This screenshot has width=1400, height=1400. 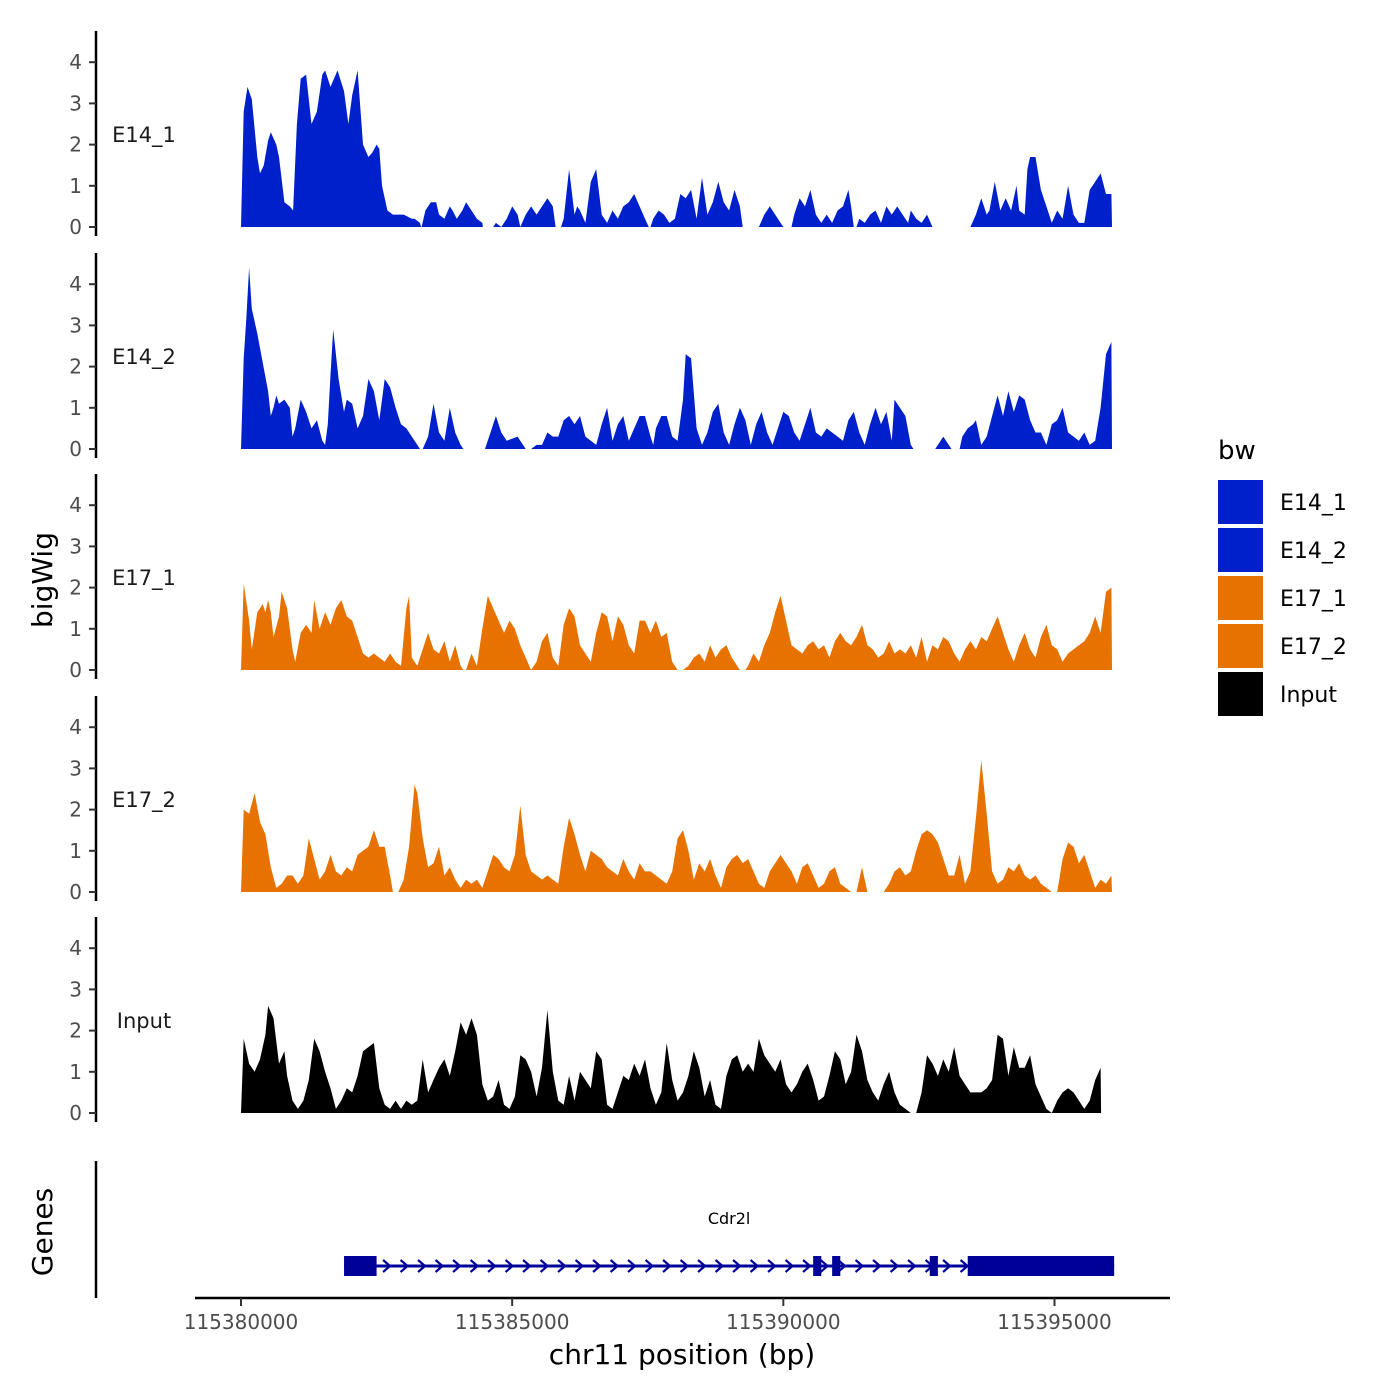 What do you see at coordinates (512, 1322) in the screenshot?
I see `x-tick-label: 115385000` at bounding box center [512, 1322].